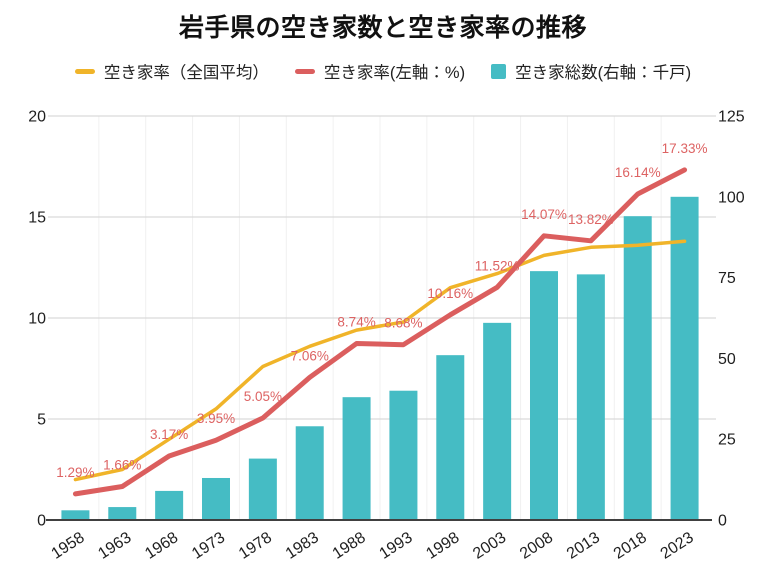  Describe the element at coordinates (37, 218) in the screenshot. I see `left-axis-tick-label: 15` at that location.